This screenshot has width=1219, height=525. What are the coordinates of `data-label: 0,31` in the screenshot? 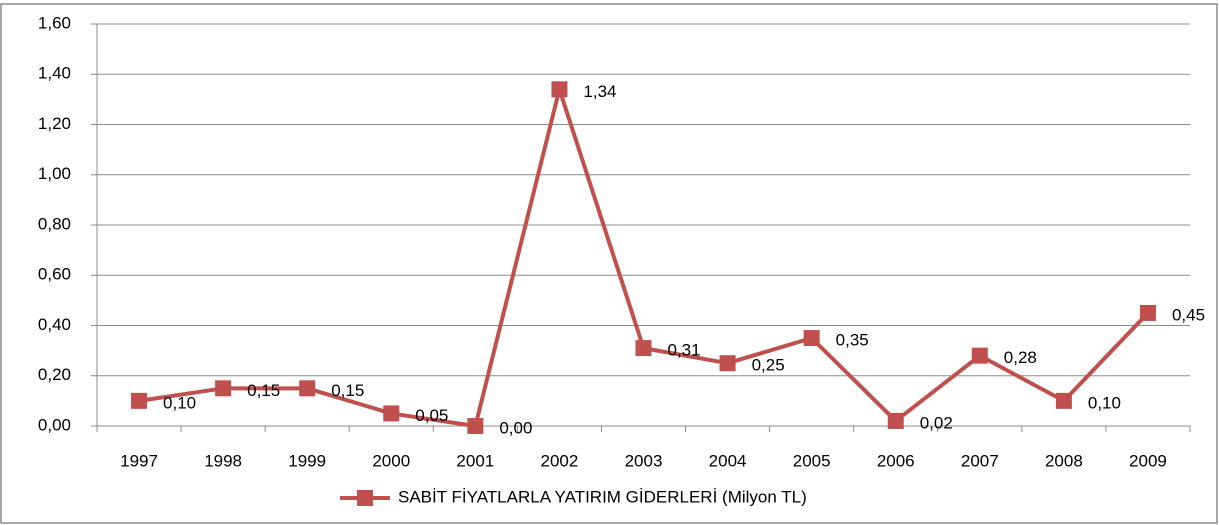 It's located at (684, 350).